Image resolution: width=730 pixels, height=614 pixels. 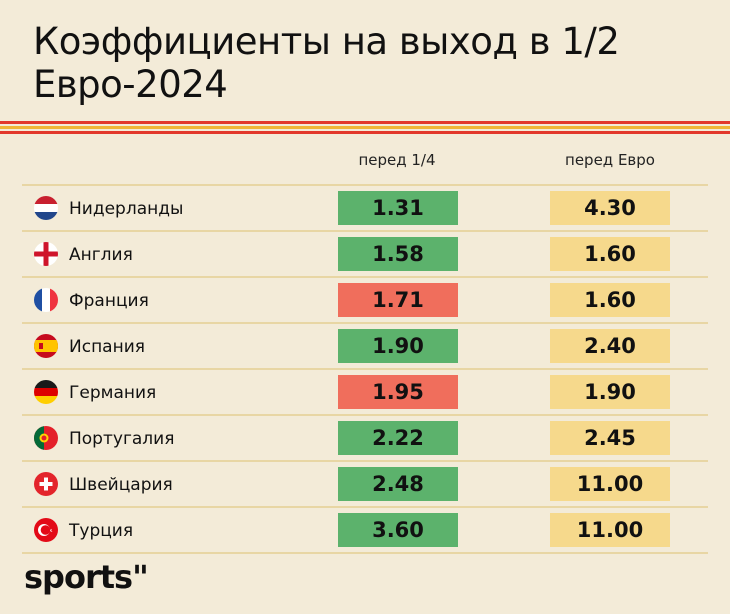 What do you see at coordinates (101, 255) in the screenshot?
I see `country-name: Англия` at bounding box center [101, 255].